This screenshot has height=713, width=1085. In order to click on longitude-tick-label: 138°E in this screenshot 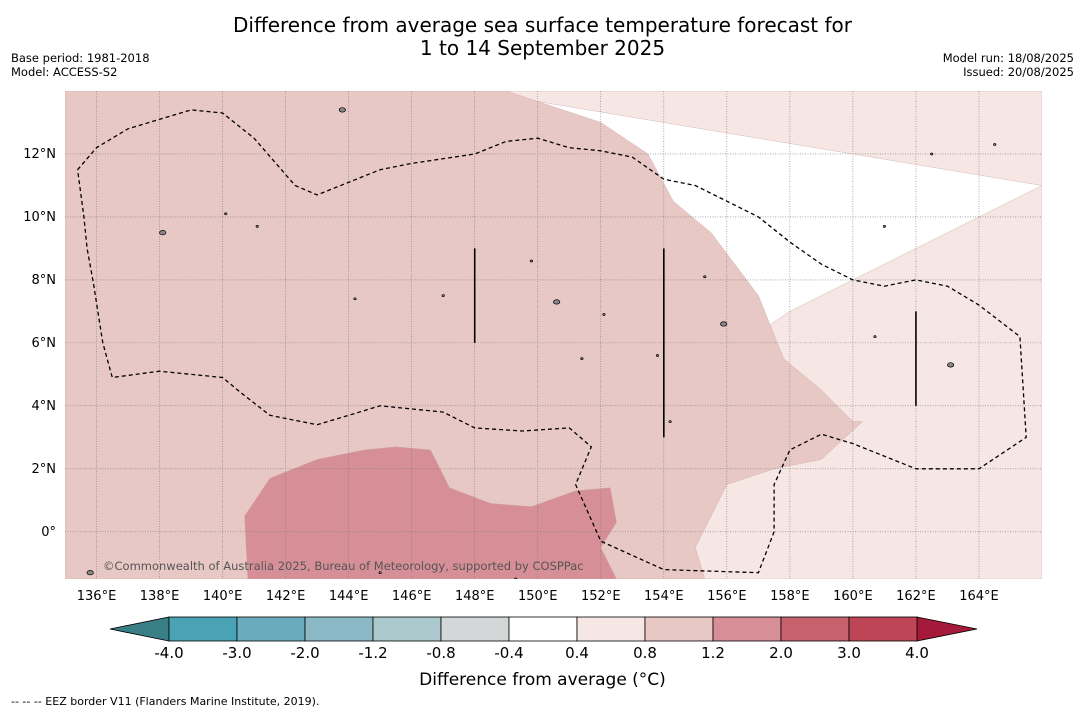, I will do `click(160, 596)`.